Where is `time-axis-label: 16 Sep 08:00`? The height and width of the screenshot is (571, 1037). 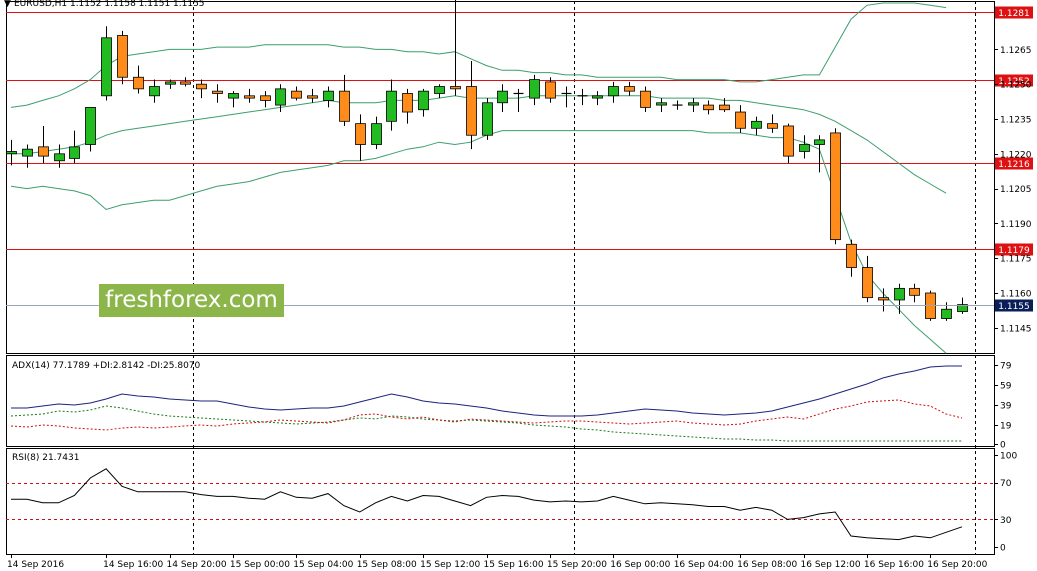
time-axis-label: 16 Sep 08:00 is located at coordinates (767, 565).